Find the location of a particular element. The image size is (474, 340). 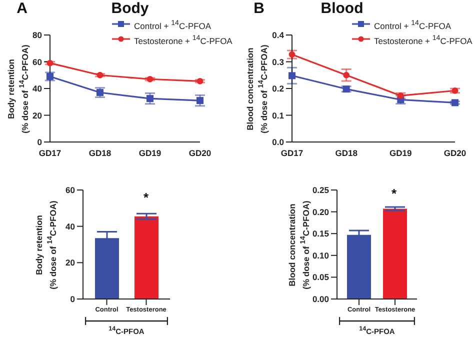

y-tick-label: 0.1 is located at coordinates (278, 115).